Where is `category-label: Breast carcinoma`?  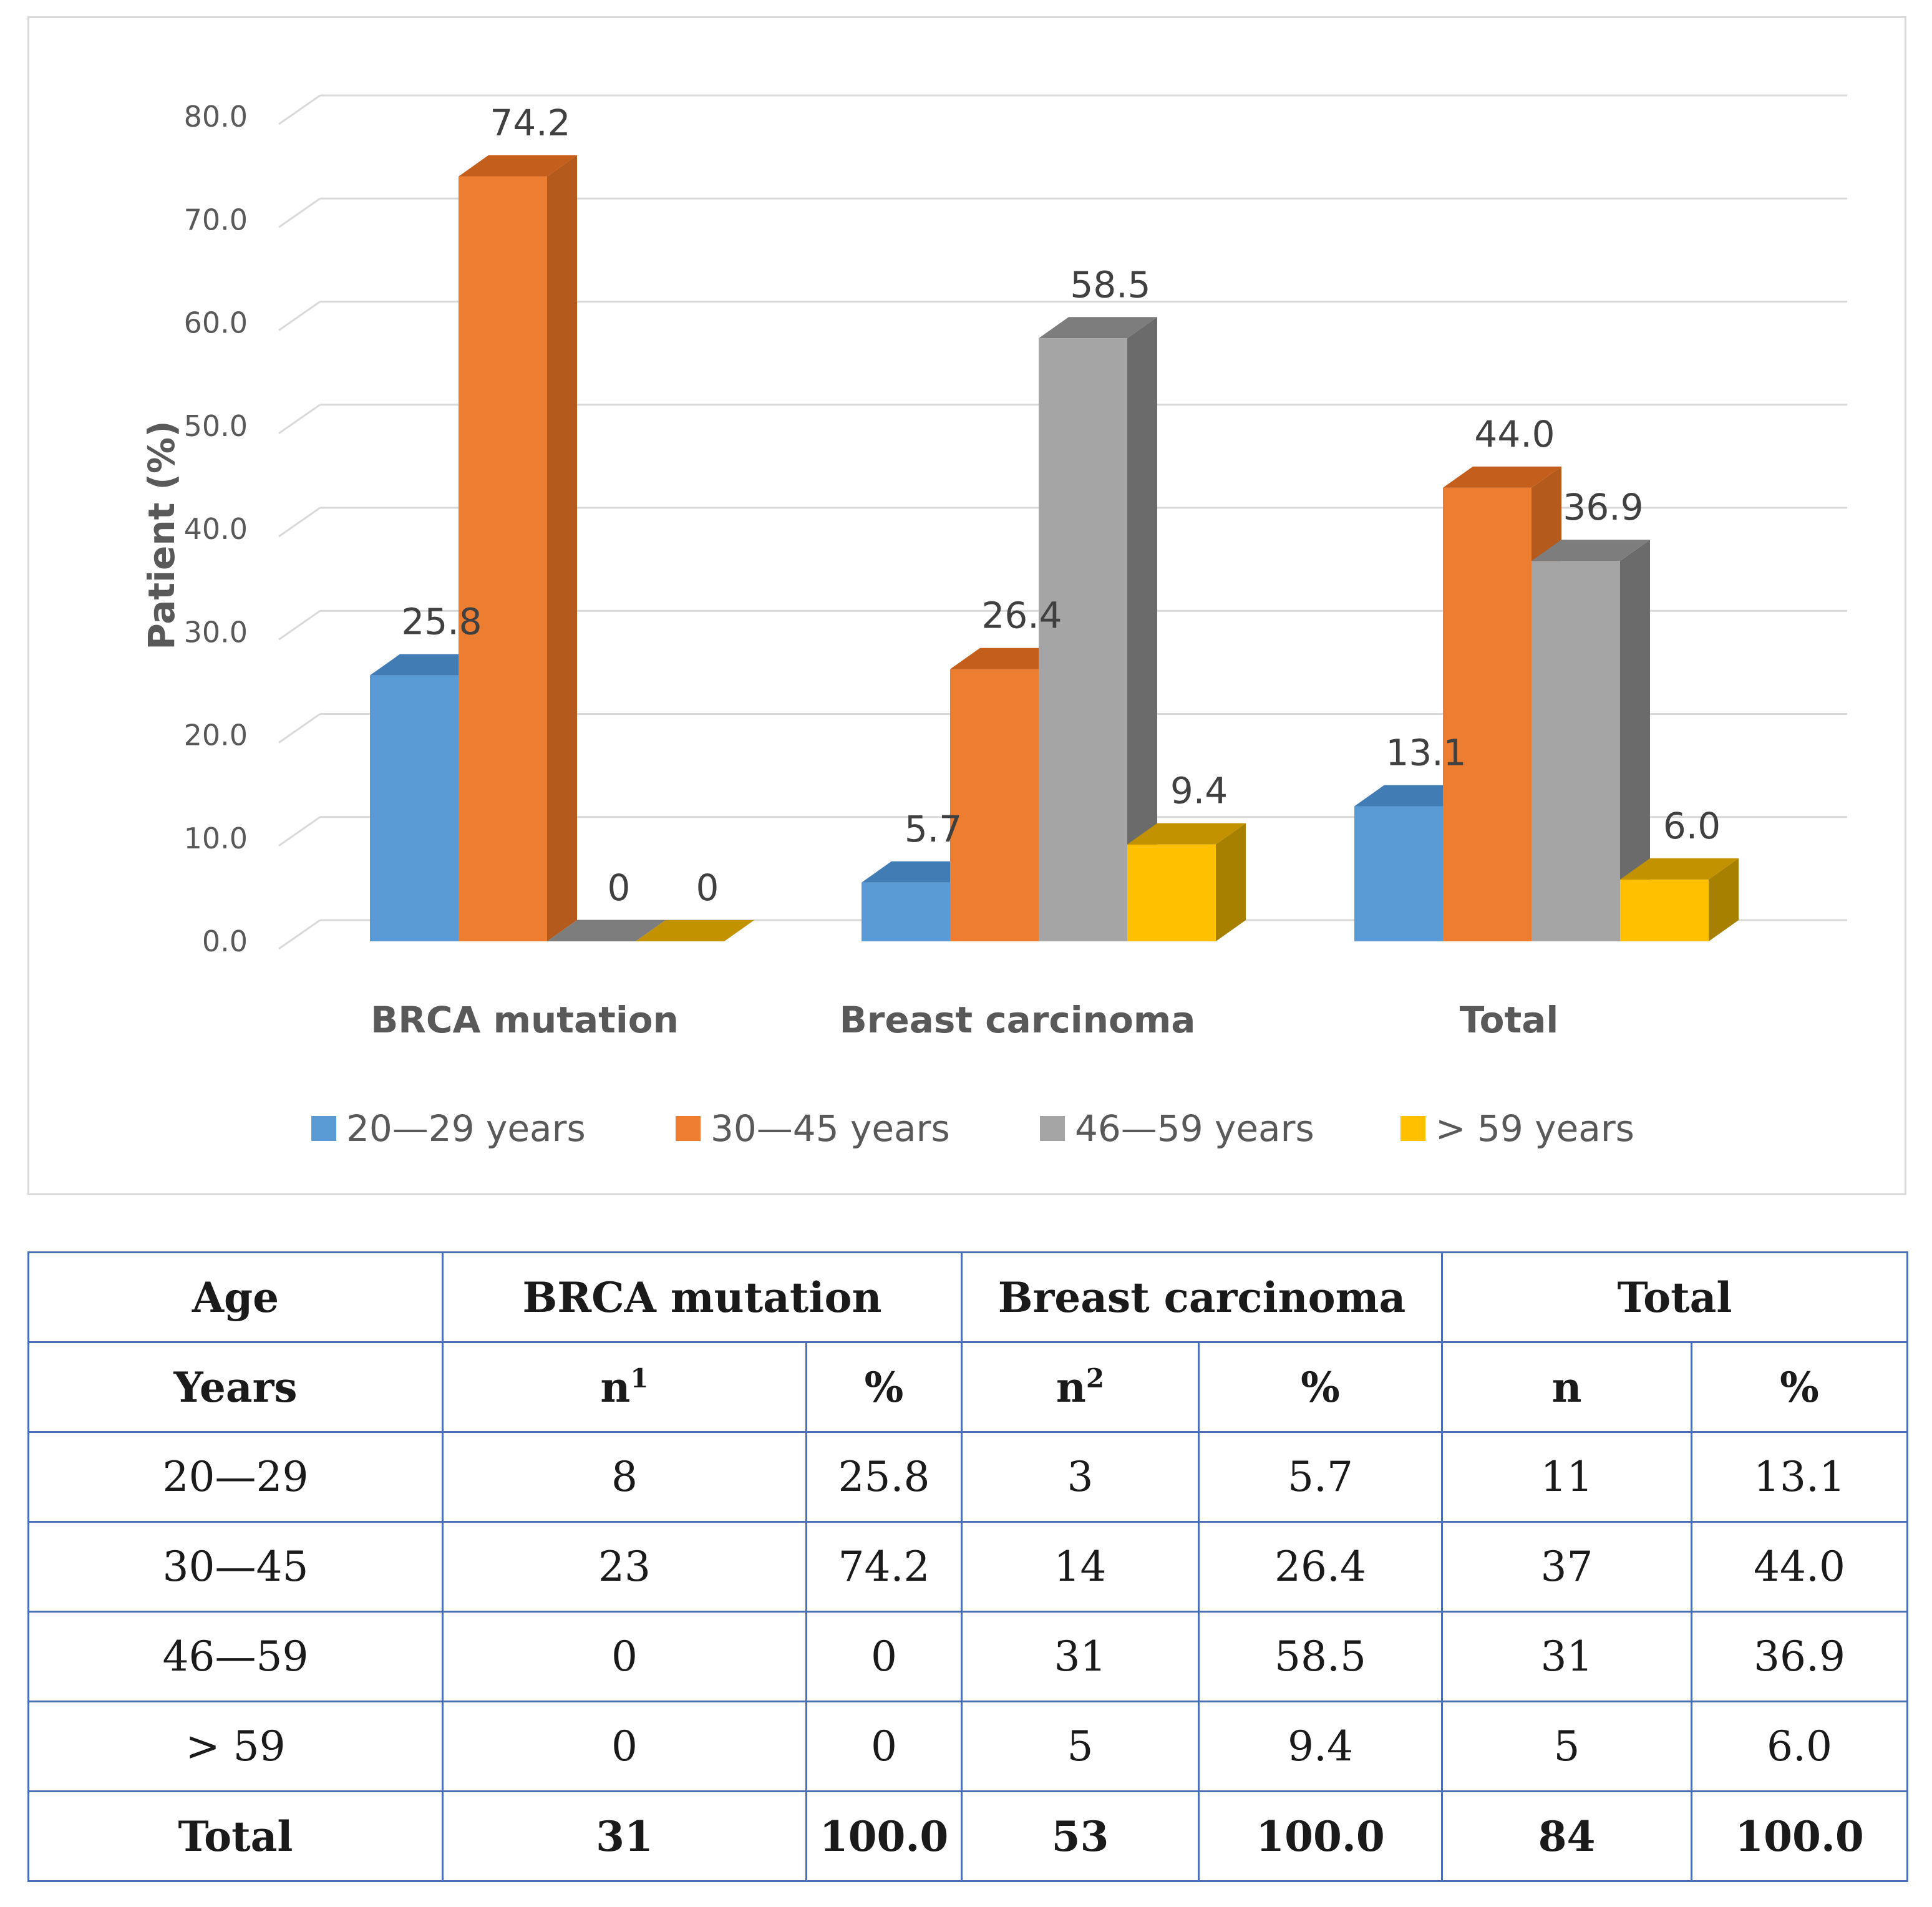
category-label: Breast carcinoma is located at coordinates (1018, 1020).